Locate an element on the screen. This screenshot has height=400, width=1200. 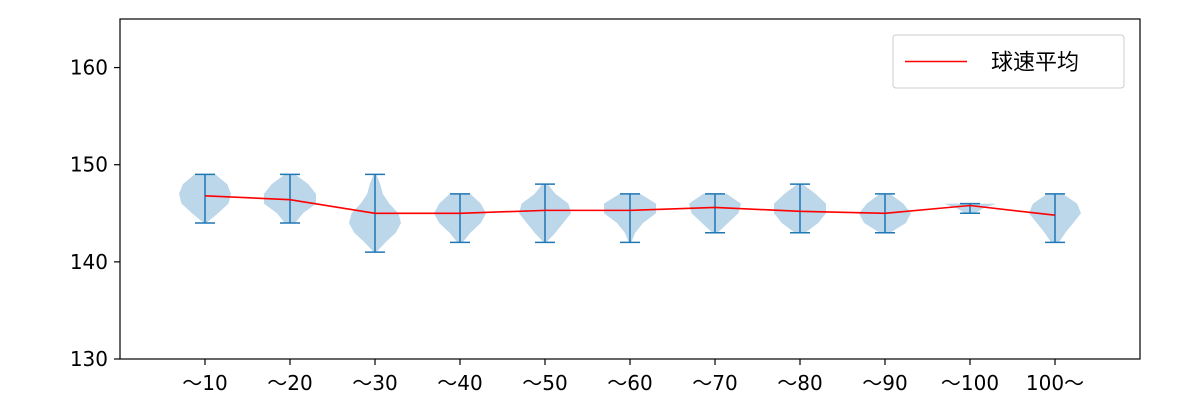
x-axis: ～10 ～20 ～30 ～40 ～50 ～60 ～70 ～80 ～90 ～100 100～ is located at coordinates (633, 377).